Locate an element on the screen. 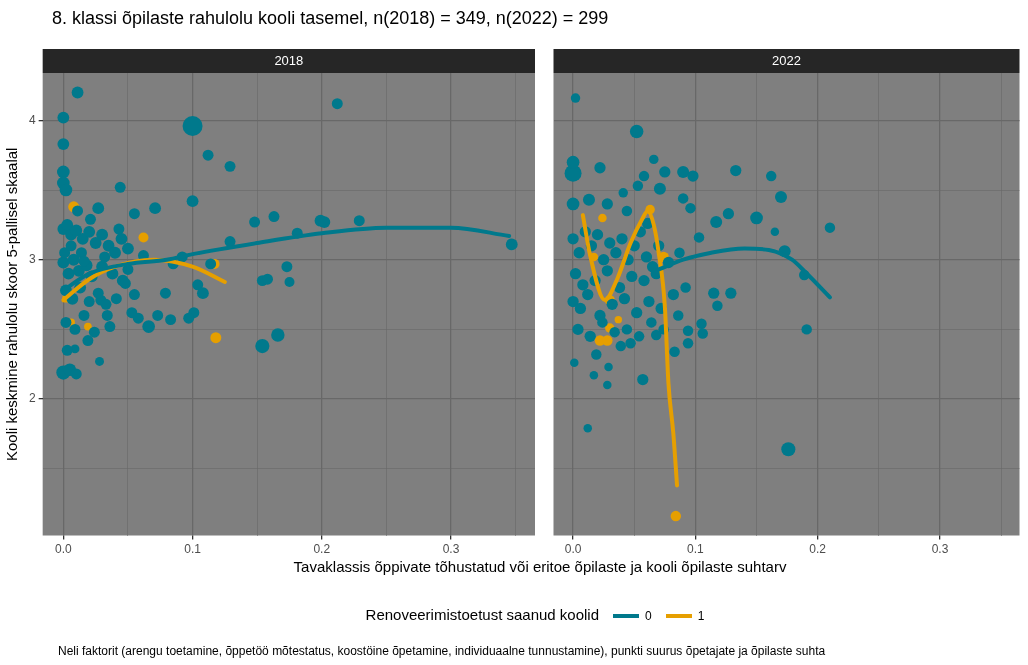 The height and width of the screenshot is (665, 1028). chart-subtitle: 2018 is located at coordinates (289, 60).